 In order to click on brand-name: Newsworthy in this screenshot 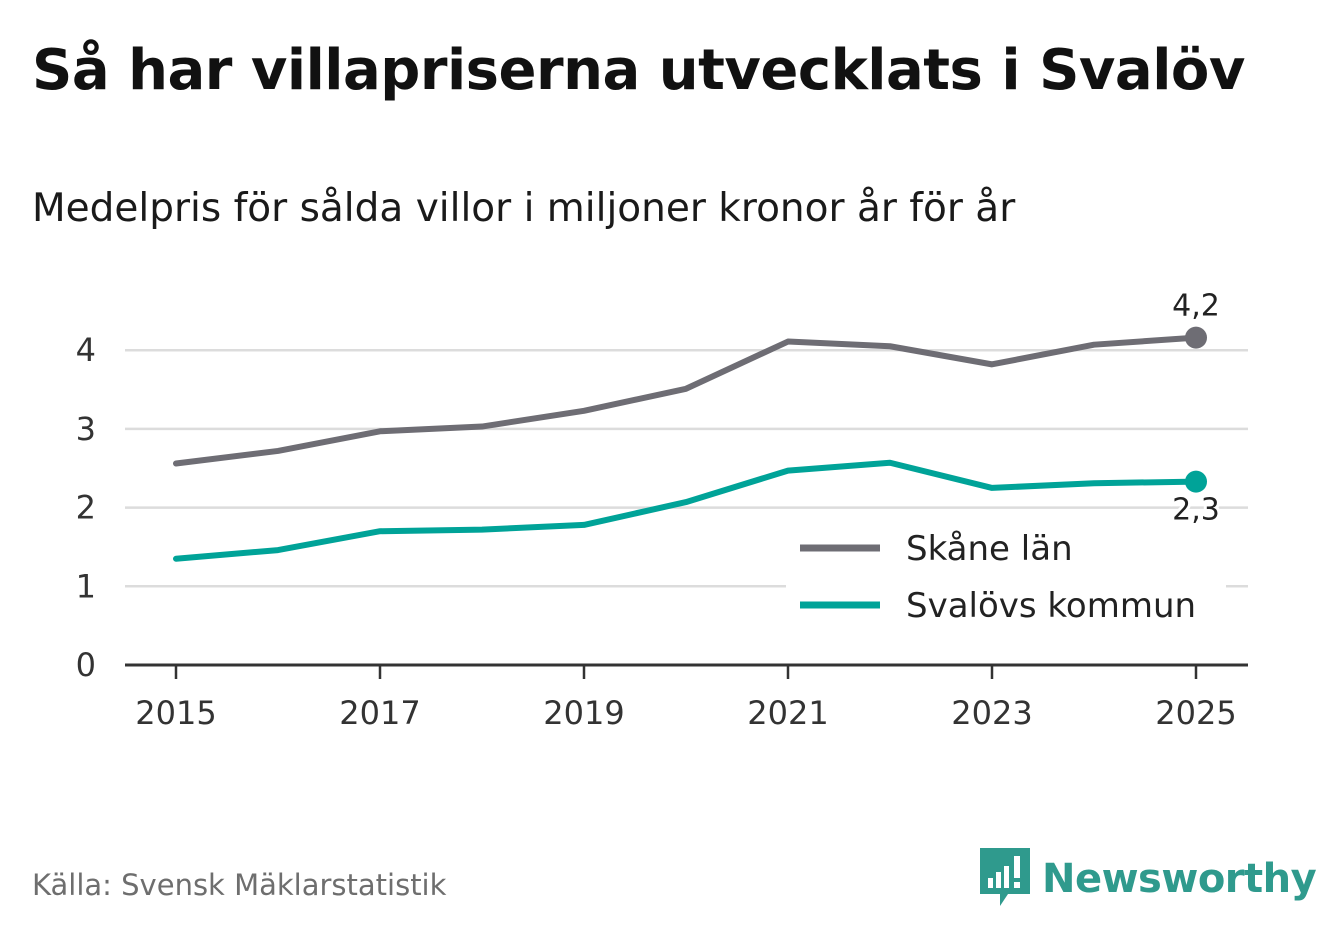, I will do `click(1179, 879)`.